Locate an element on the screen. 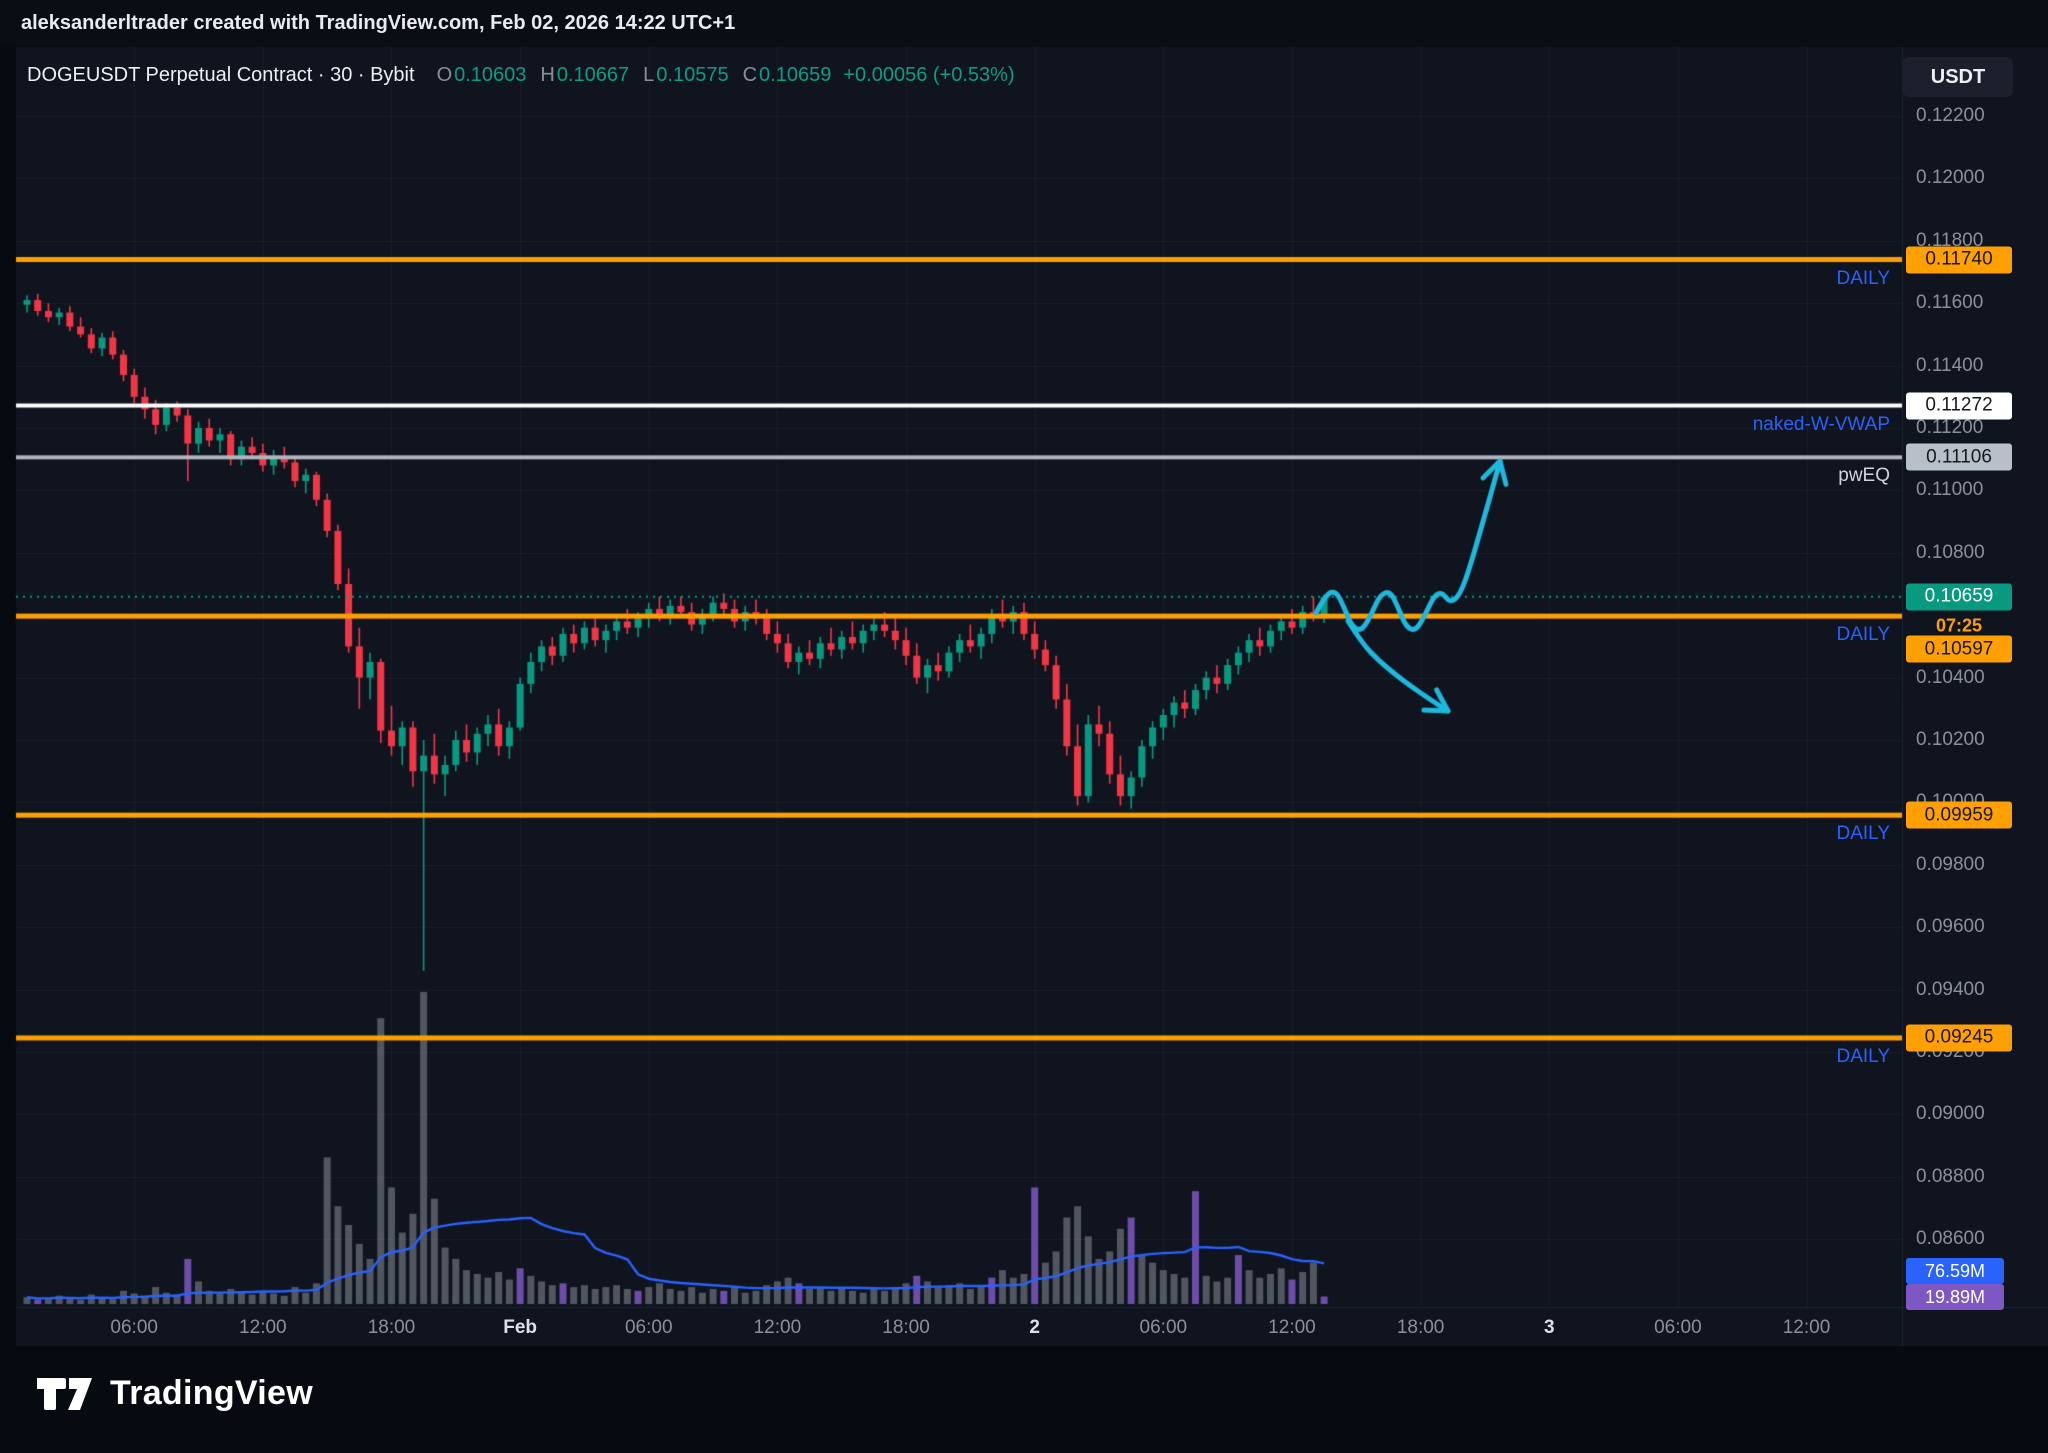 This screenshot has height=1453, width=2048. low-value: 0.10575 is located at coordinates (692, 75).